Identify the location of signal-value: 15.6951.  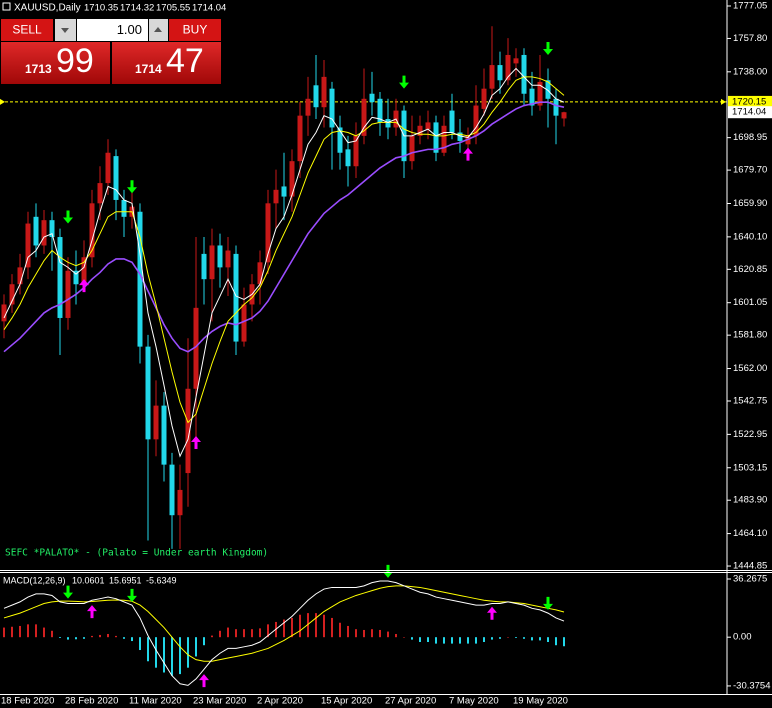
(125, 580).